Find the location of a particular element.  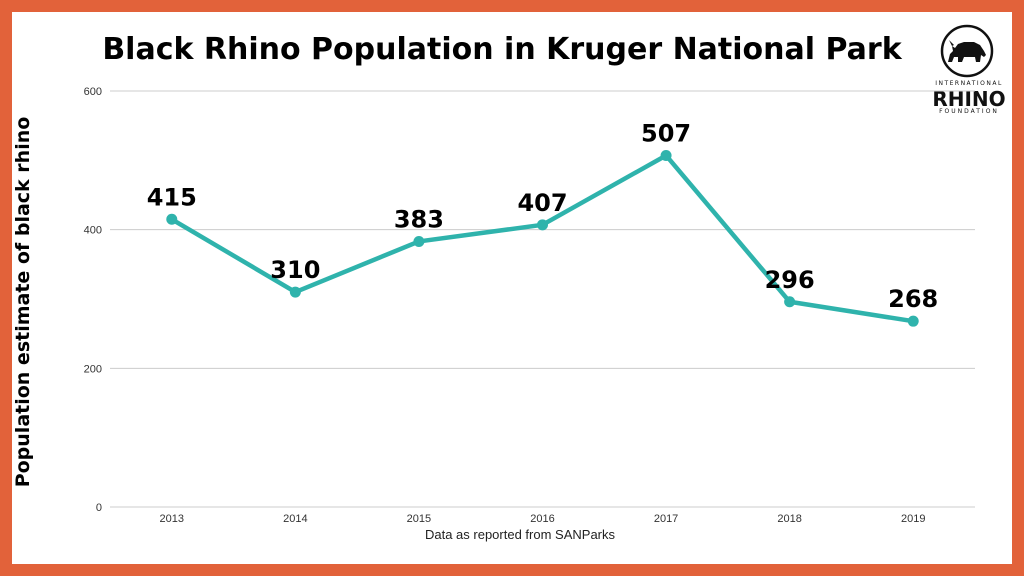

rhino-logo-icon is located at coordinates (967, 51).